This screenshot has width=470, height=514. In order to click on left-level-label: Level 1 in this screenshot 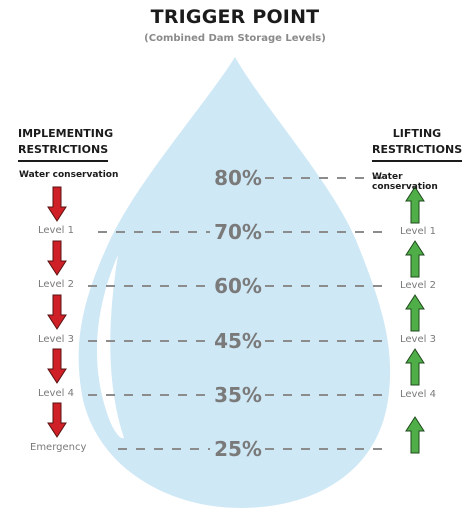, I will do `click(56, 230)`.